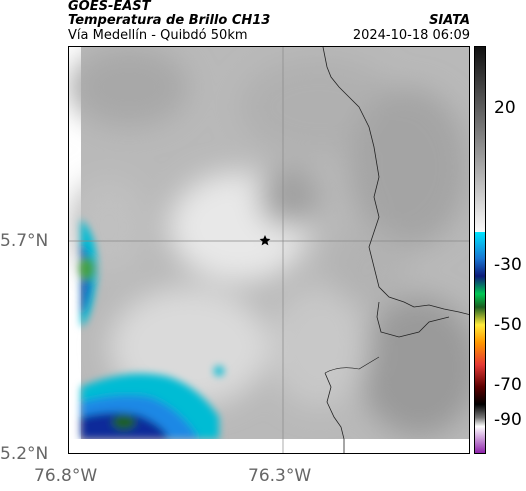 This screenshot has width=526, height=491. What do you see at coordinates (280, 476) in the screenshot?
I see `x-tick-label: 76.3°W` at bounding box center [280, 476].